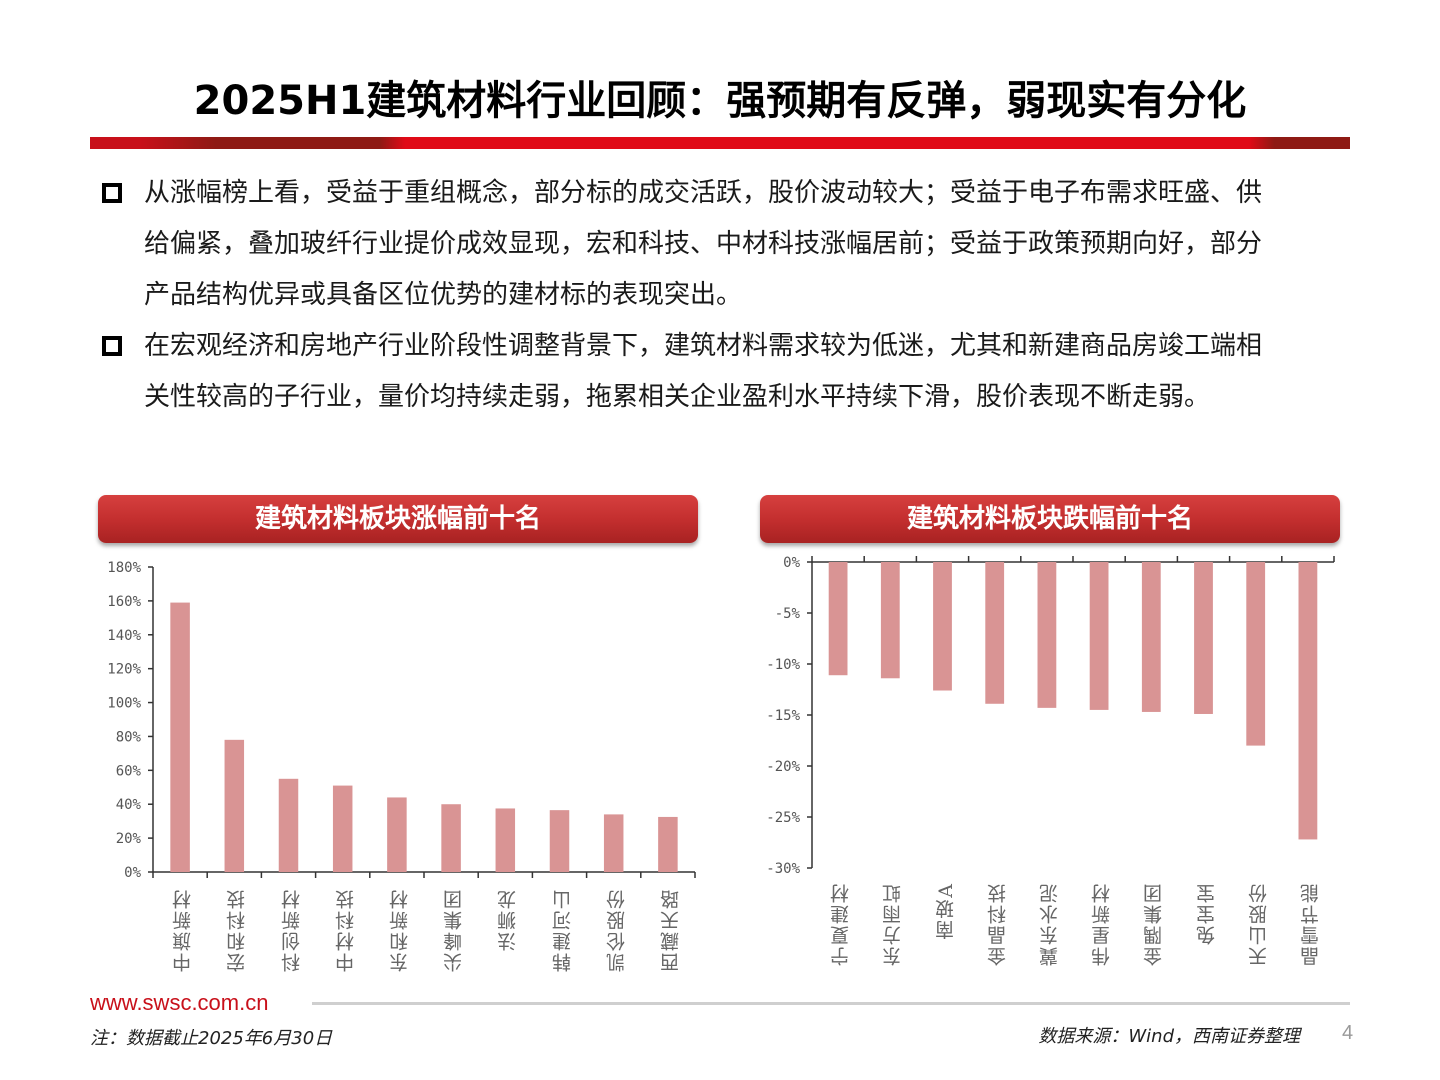 Image resolution: width=1440 pixels, height=1080 pixels. I want to click on category-label: 东方雨虹, so click(893, 924).